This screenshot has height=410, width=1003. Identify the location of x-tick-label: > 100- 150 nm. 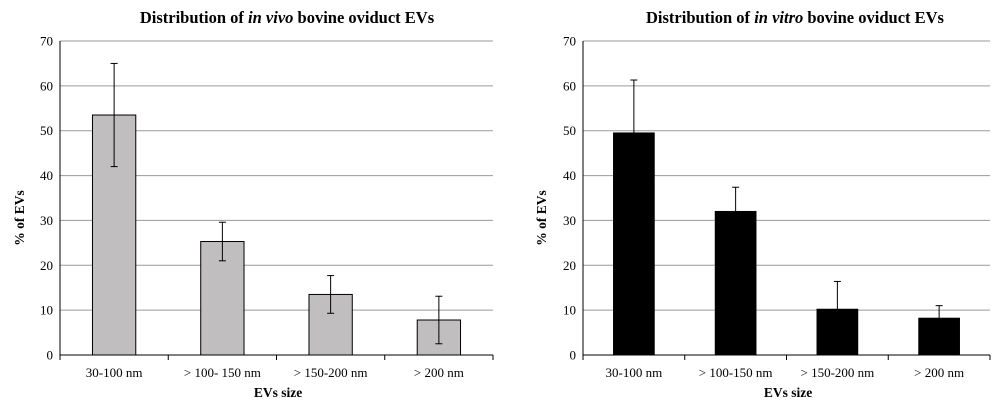
(222, 372).